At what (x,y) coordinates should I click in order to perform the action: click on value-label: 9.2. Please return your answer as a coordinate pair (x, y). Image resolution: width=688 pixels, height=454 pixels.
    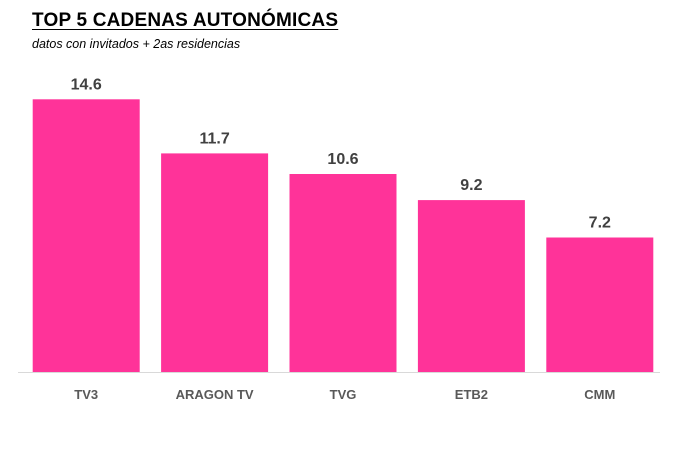
    Looking at the image, I should click on (471, 185).